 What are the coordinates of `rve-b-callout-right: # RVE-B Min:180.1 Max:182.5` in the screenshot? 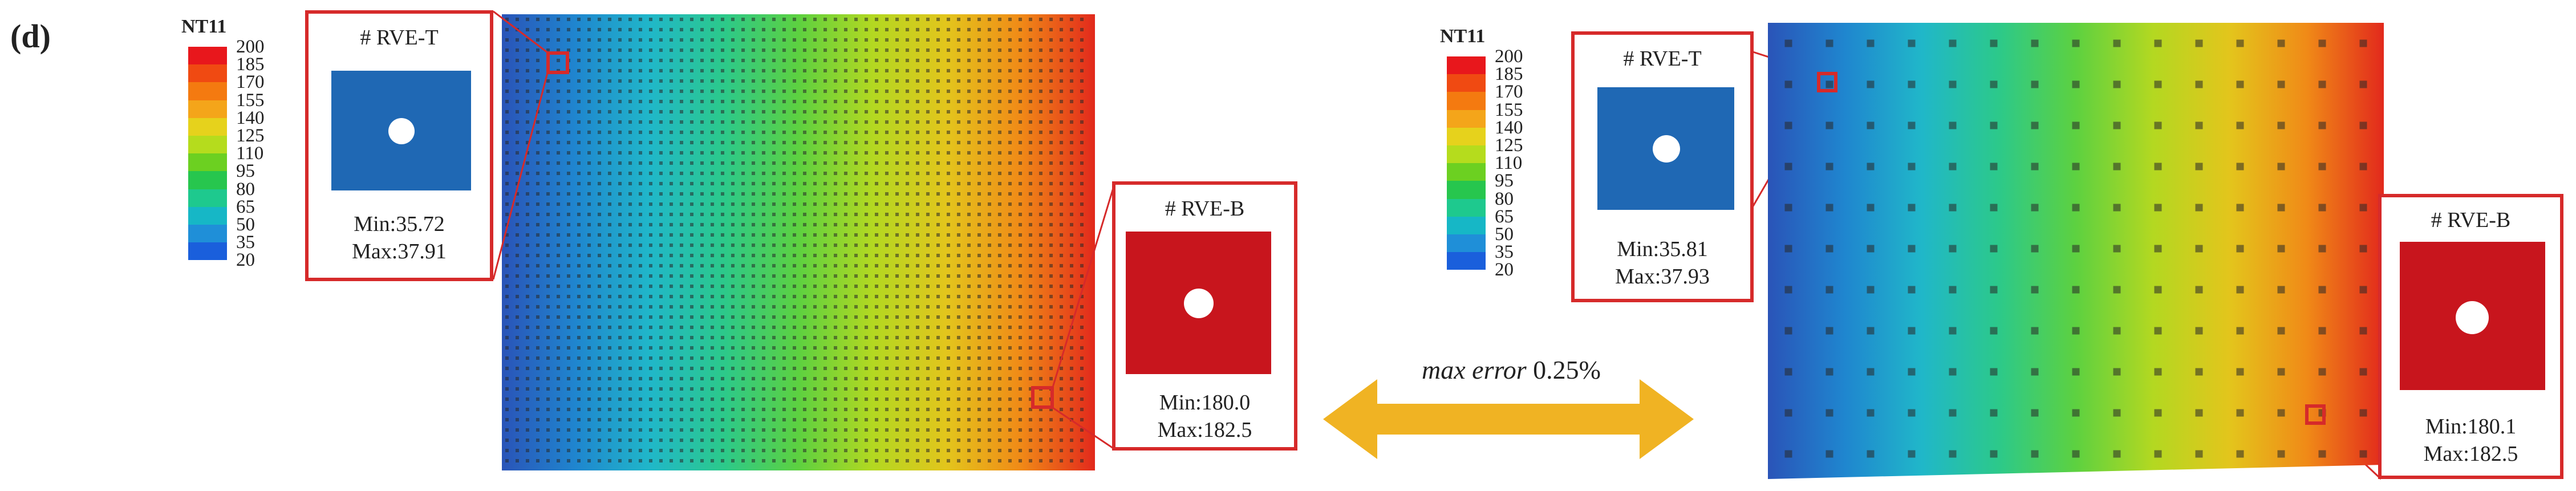 It's located at (2470, 336).